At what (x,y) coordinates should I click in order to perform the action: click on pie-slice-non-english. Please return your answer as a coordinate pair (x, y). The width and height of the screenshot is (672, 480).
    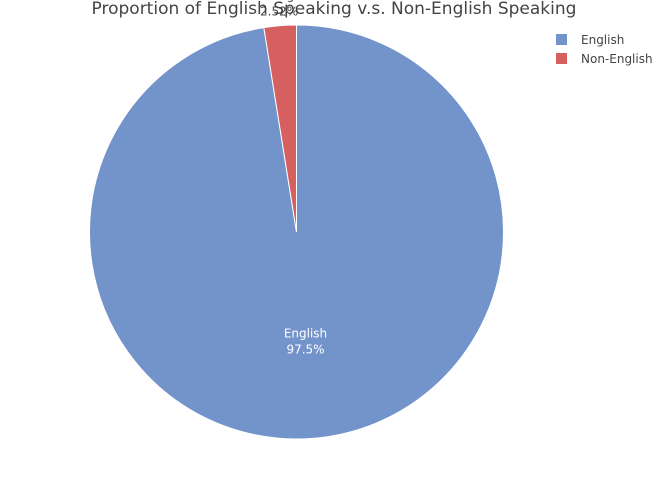
    Looking at the image, I should click on (280, 128).